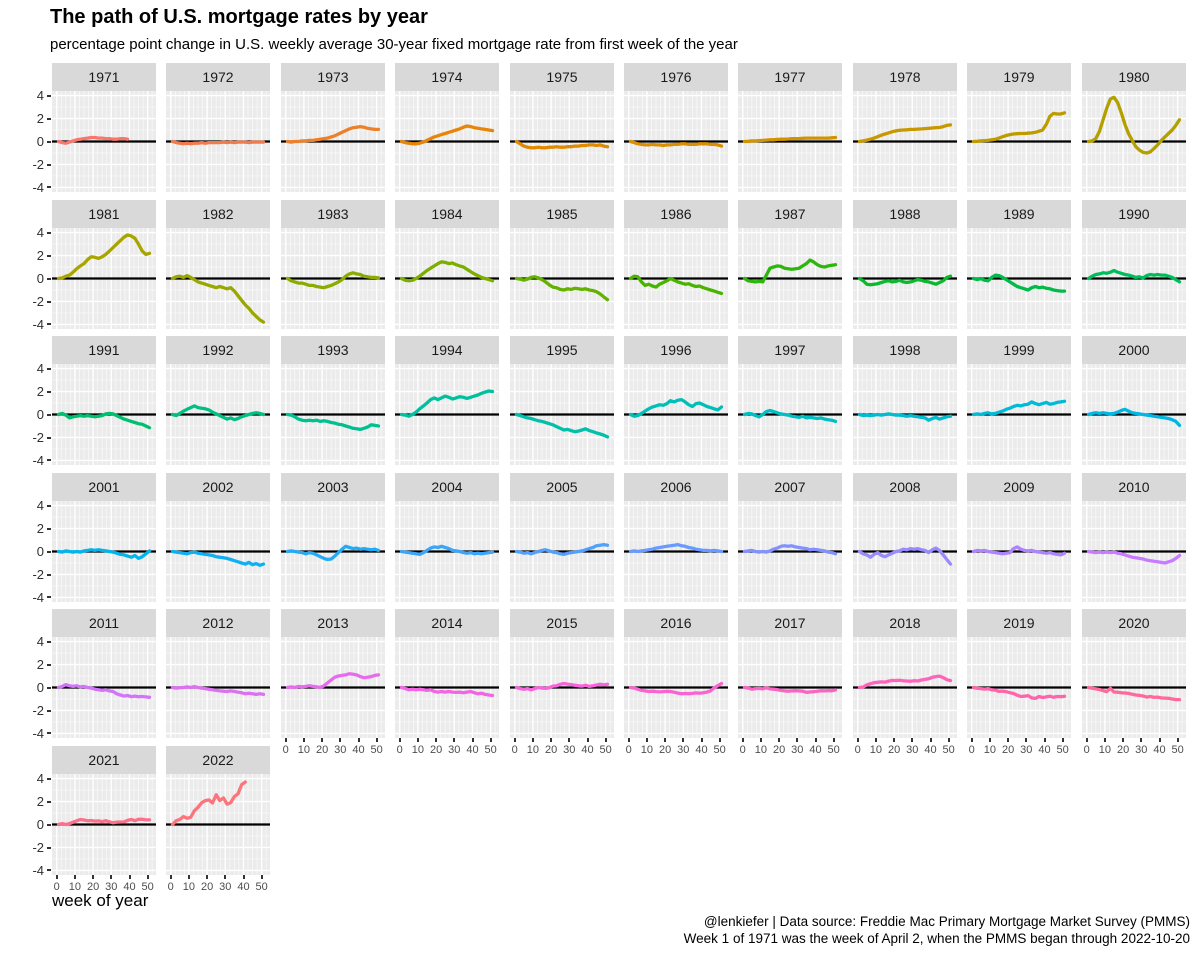 This screenshot has height=960, width=1200. Describe the element at coordinates (790, 684) in the screenshot. I see `facet-2017: 2017 0 10 20 30 40 50` at that location.